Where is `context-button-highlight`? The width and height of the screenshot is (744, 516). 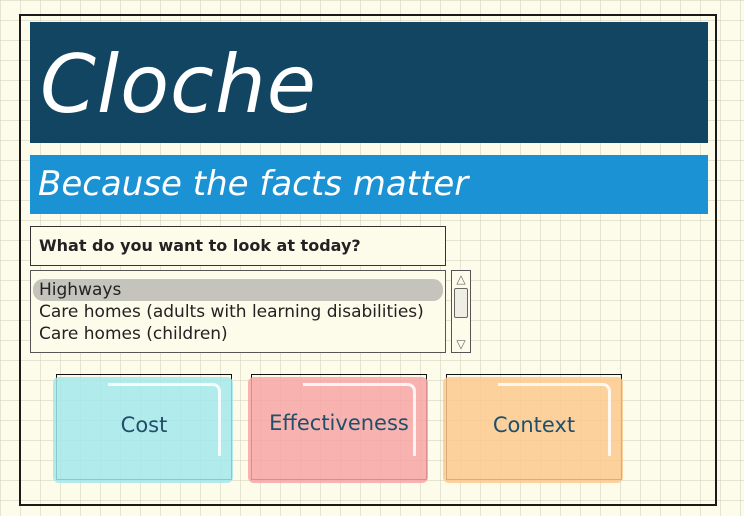
context-button-highlight is located at coordinates (554, 419).